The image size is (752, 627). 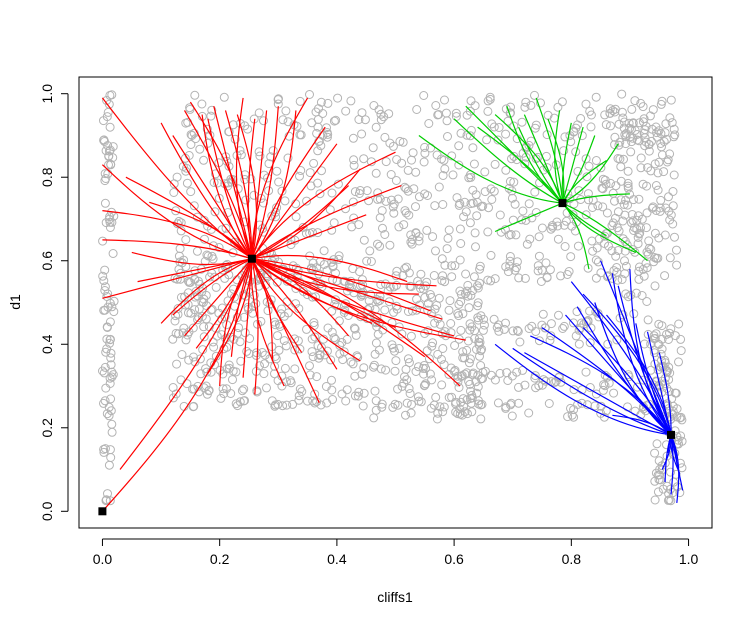 What do you see at coordinates (54, 302) in the screenshot?
I see `y-axis: 0.0 0.2 0.4 0.6 0.8 1.0` at bounding box center [54, 302].